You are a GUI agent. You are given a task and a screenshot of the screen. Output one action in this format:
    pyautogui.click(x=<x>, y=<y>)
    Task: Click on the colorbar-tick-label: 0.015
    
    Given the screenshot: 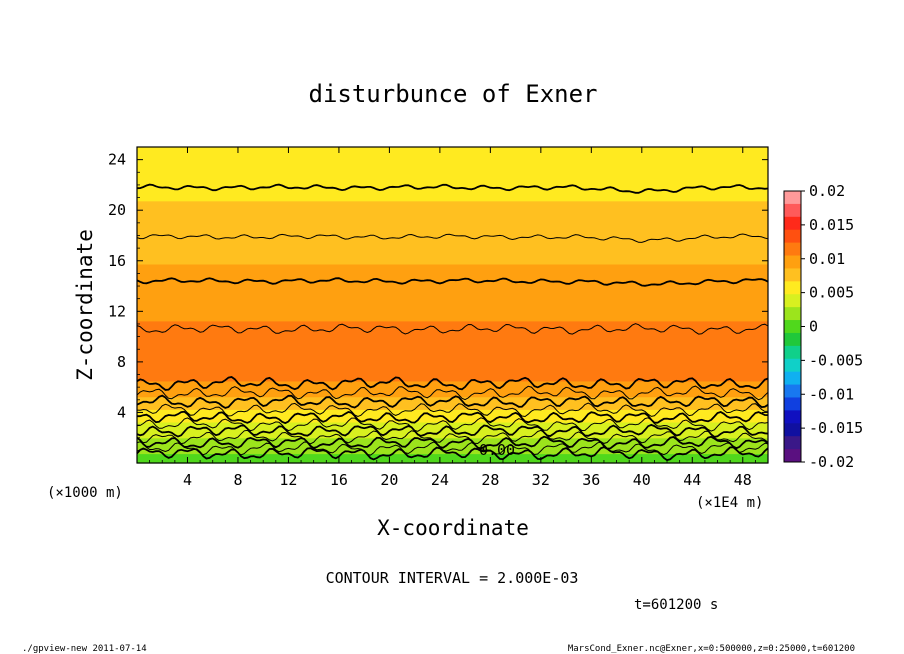 What is the action you would take?
    pyautogui.click(x=831, y=225)
    